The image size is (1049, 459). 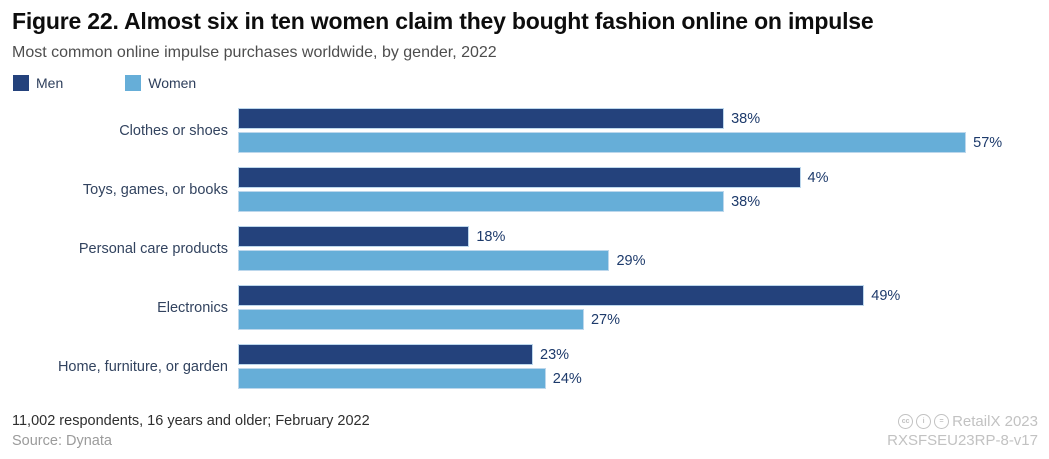 What do you see at coordinates (643, 378) in the screenshot?
I see `bar-row-women: 24%` at bounding box center [643, 378].